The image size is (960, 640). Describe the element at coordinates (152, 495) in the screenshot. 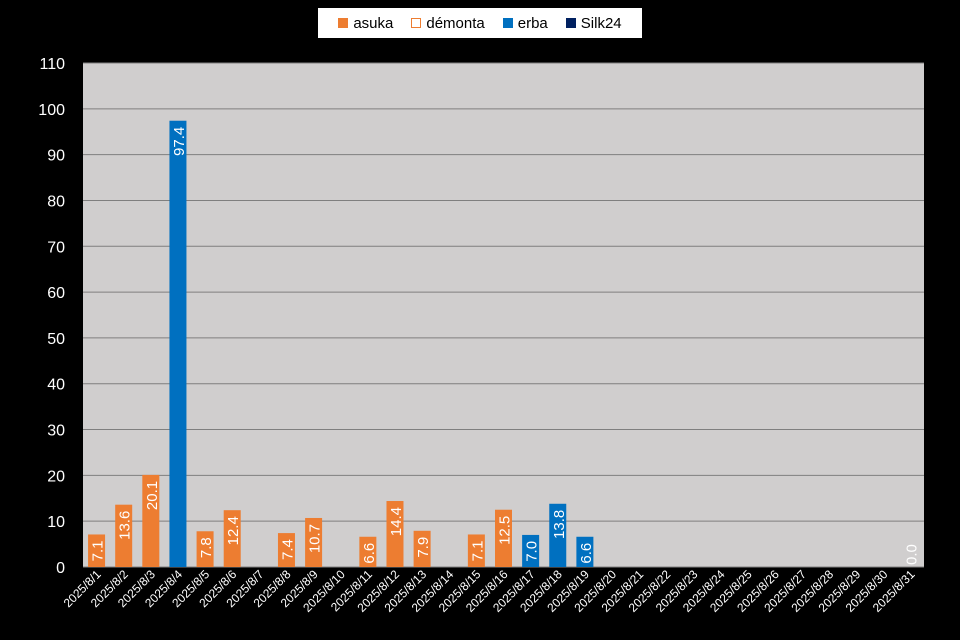

I see `data-label: 20.1` at that location.